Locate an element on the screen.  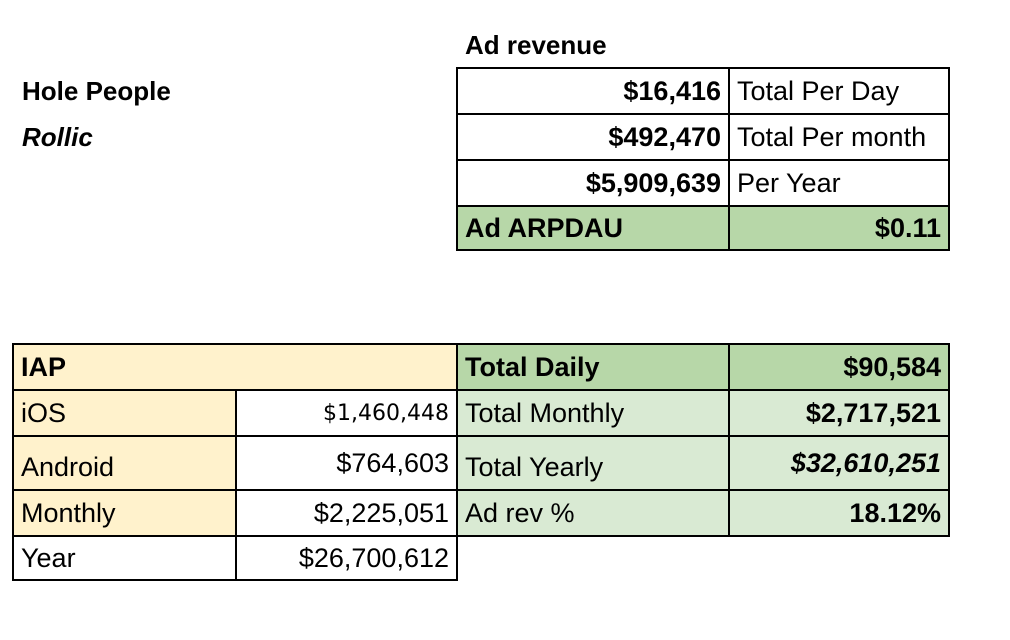
iap-android-label: Android is located at coordinates (124, 463).